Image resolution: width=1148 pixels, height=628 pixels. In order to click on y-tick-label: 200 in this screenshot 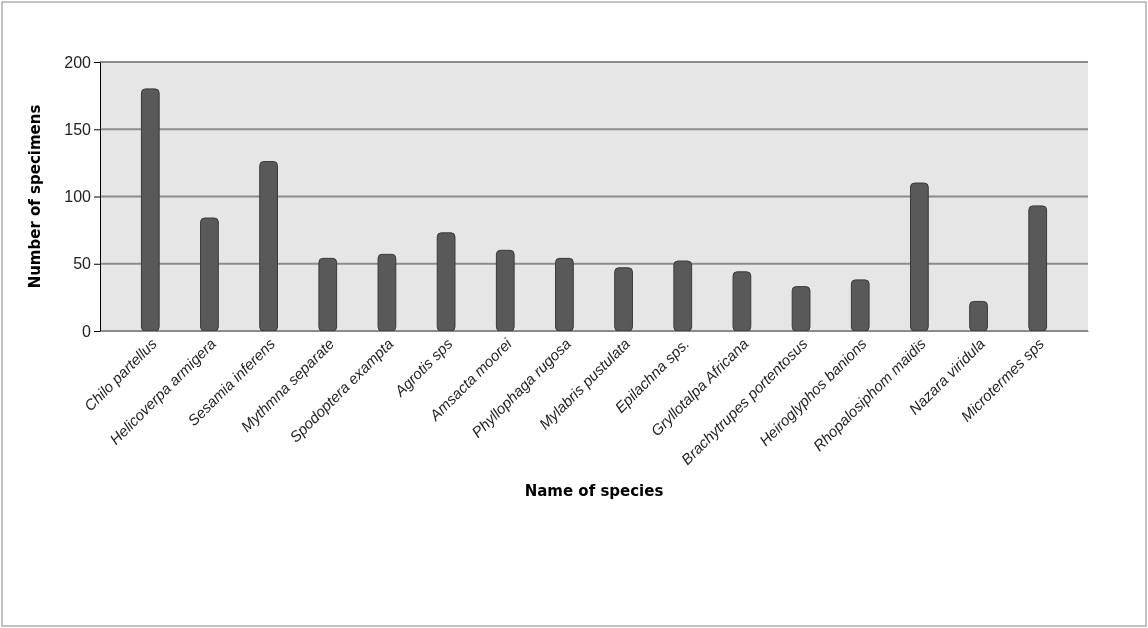, I will do `click(78, 62)`.